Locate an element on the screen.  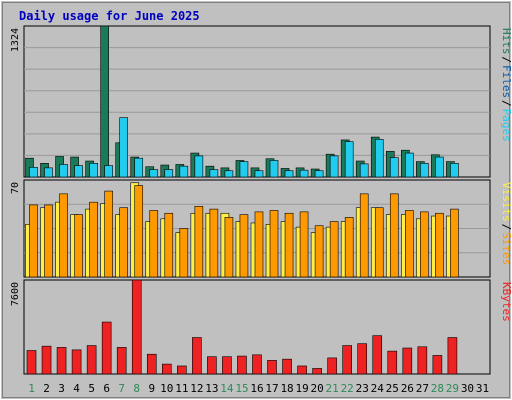
x-tick-label: 13 is located at coordinates (211, 388).